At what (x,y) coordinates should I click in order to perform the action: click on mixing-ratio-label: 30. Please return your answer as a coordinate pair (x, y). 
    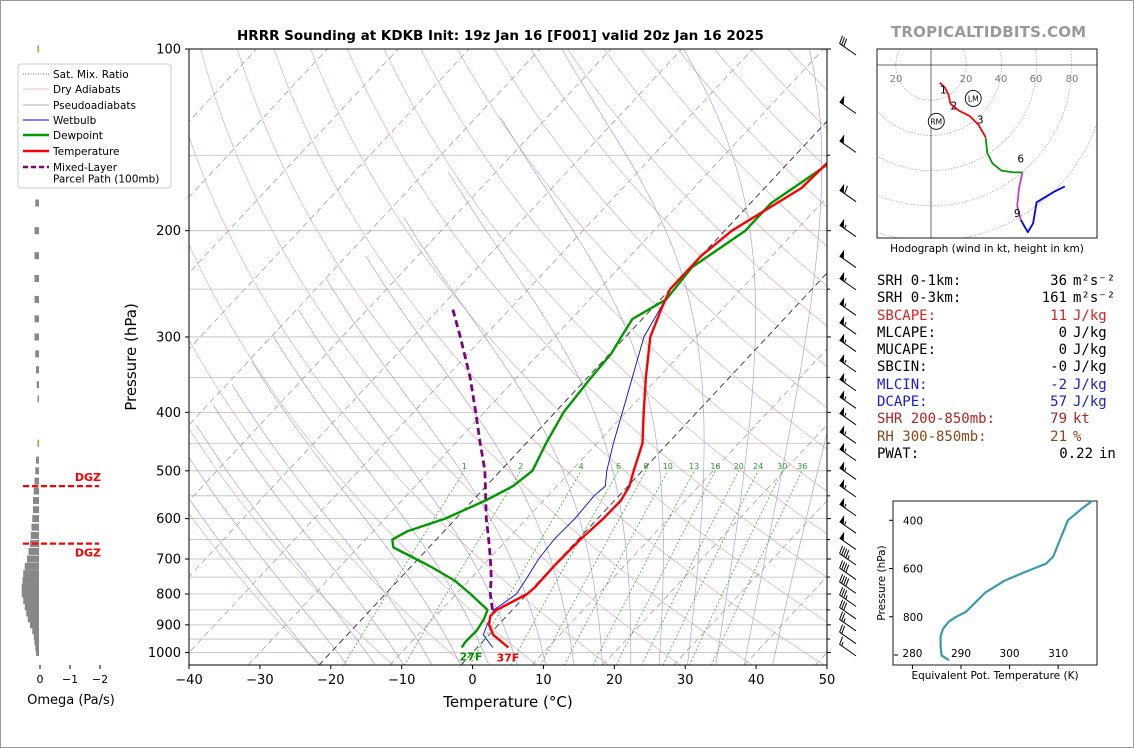
    Looking at the image, I should click on (782, 466).